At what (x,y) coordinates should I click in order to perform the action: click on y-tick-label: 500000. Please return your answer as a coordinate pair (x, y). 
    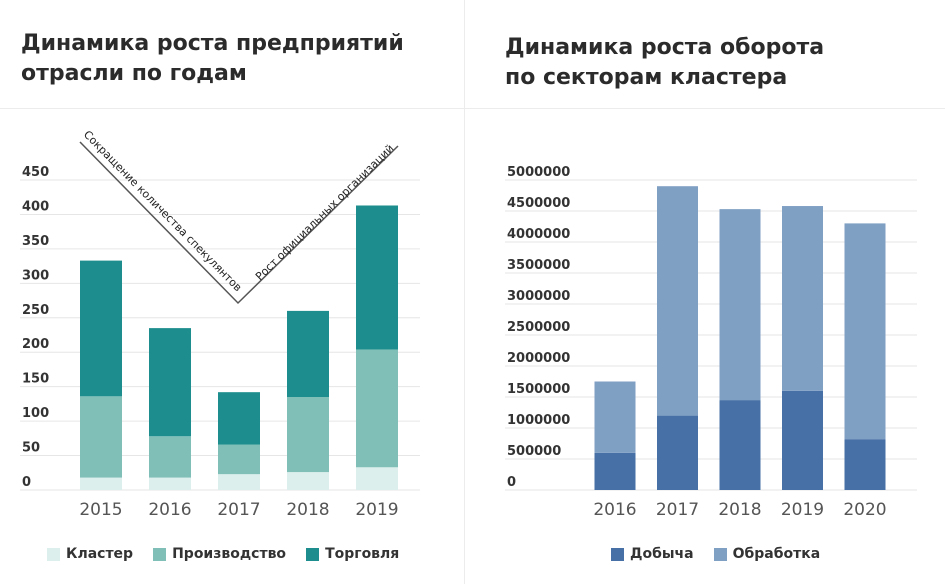
    Looking at the image, I should click on (534, 451).